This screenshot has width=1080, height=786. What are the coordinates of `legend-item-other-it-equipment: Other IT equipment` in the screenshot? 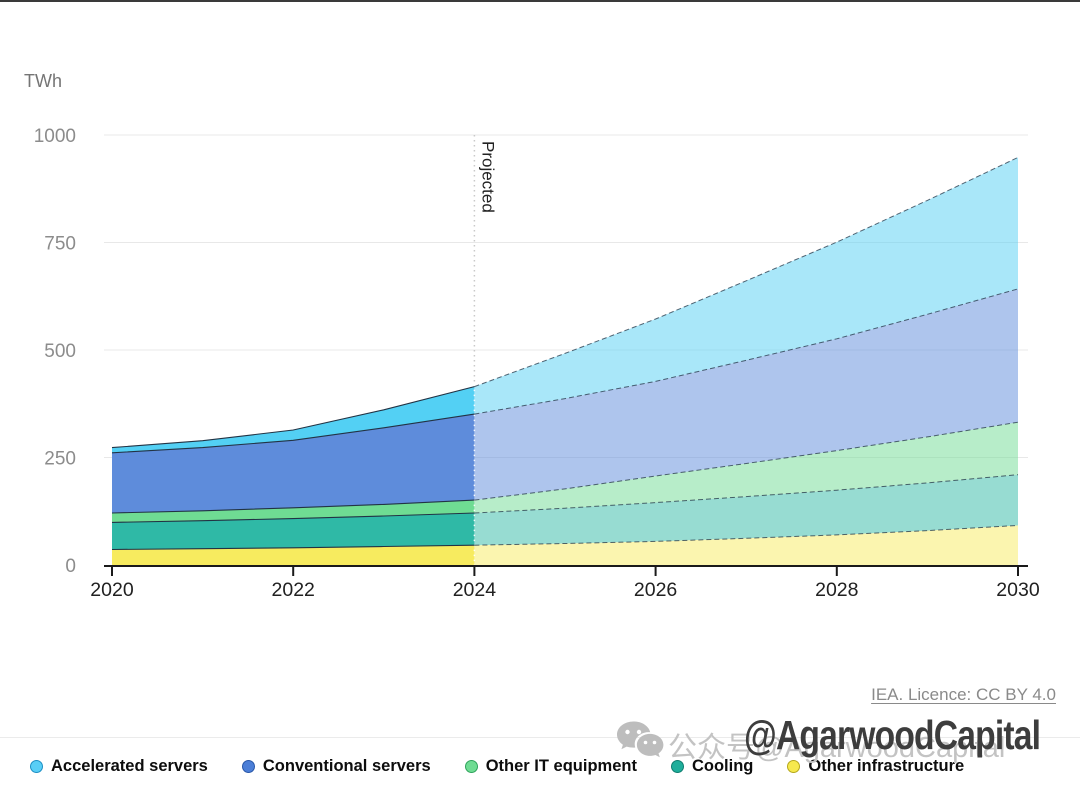 It's located at (550, 766).